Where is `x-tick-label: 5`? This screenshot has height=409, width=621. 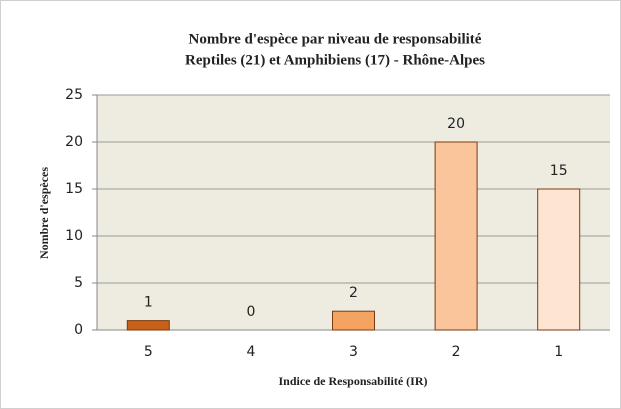 x-tick-label: 5 is located at coordinates (148, 352).